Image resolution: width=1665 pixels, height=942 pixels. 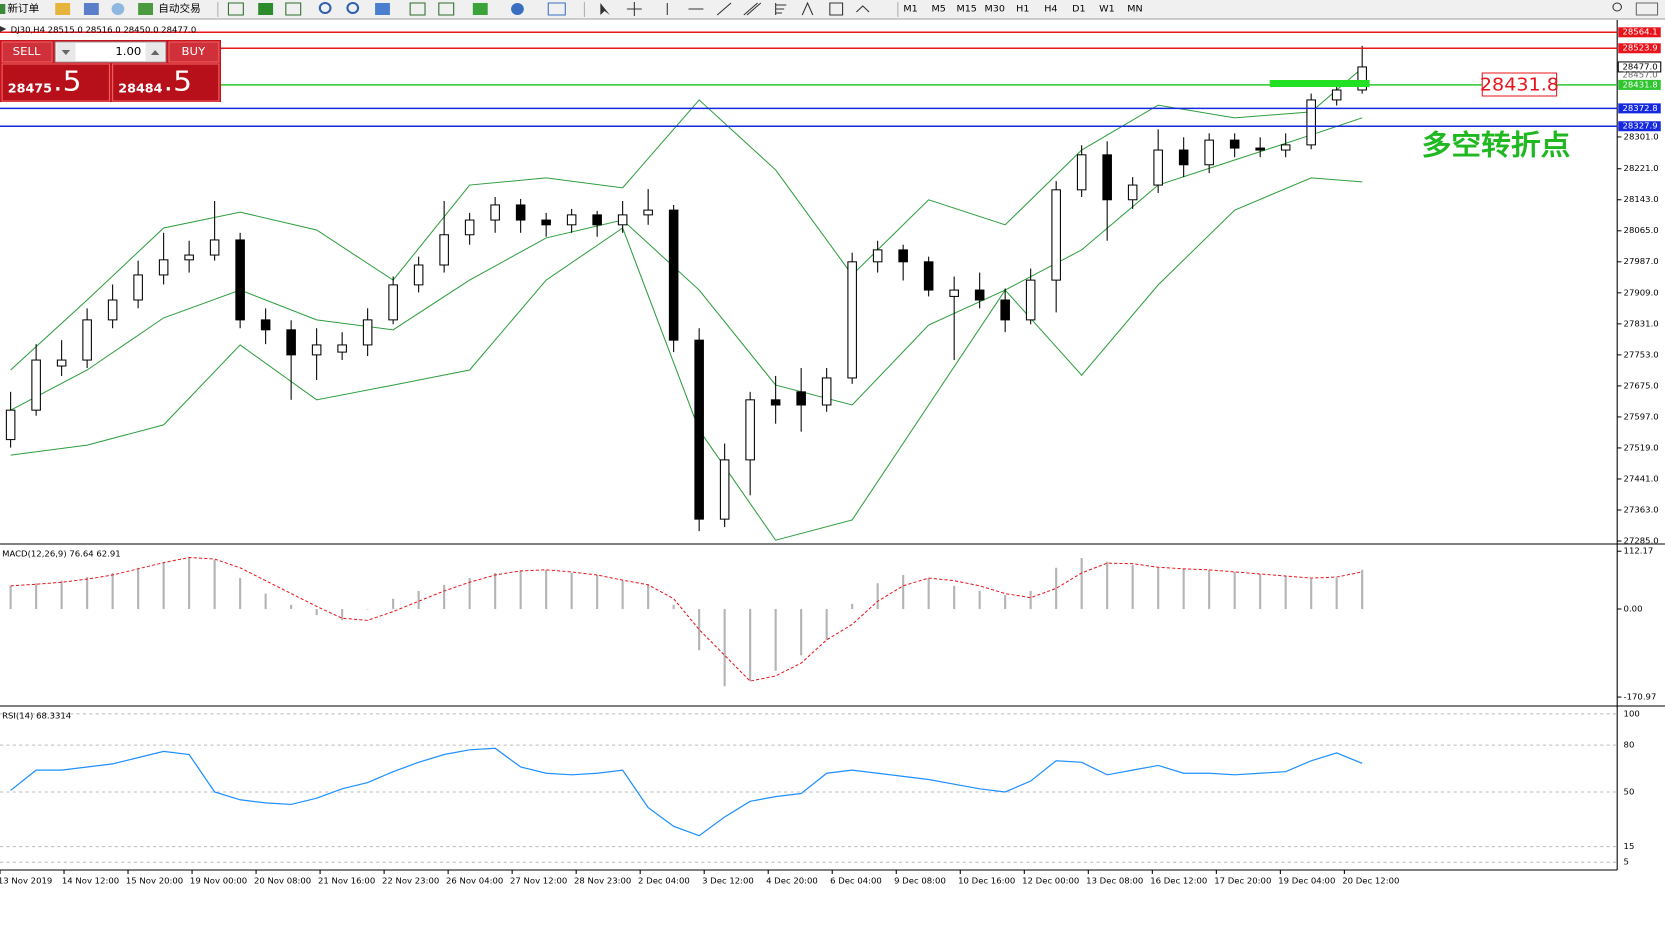 I want to click on period-button: H1, so click(x=1022, y=9).